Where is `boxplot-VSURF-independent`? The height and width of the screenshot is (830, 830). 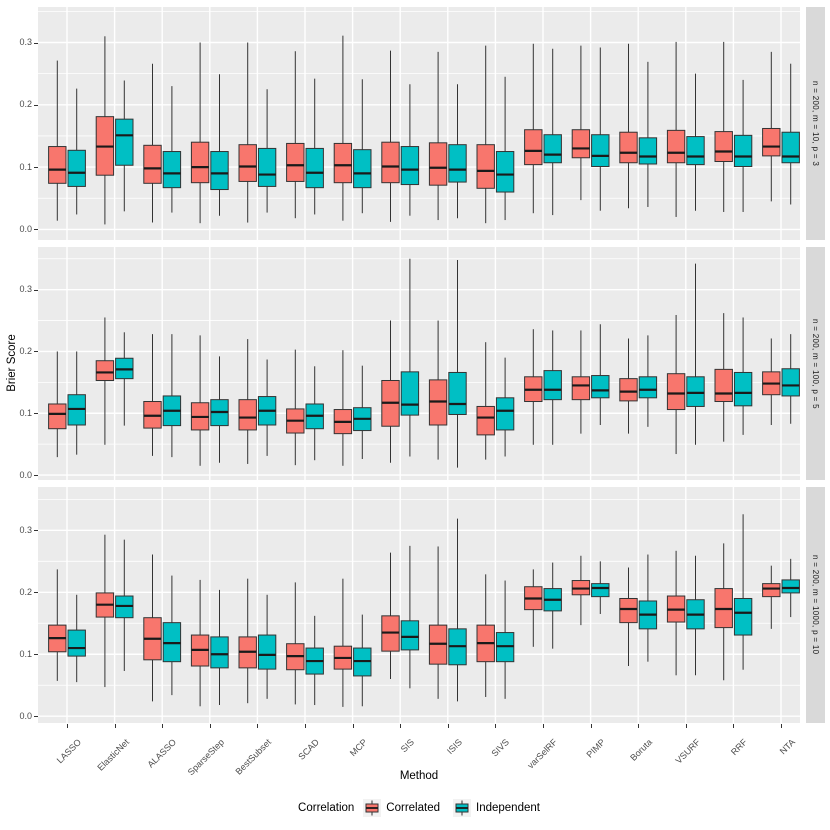 boxplot-VSURF-independent is located at coordinates (695, 615).